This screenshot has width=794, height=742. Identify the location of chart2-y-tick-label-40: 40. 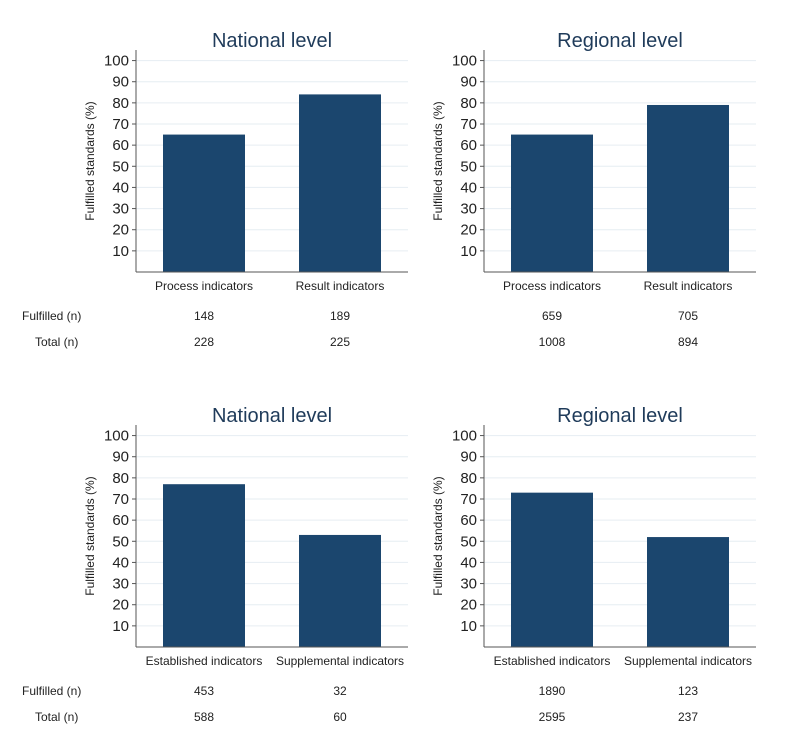
(468, 187).